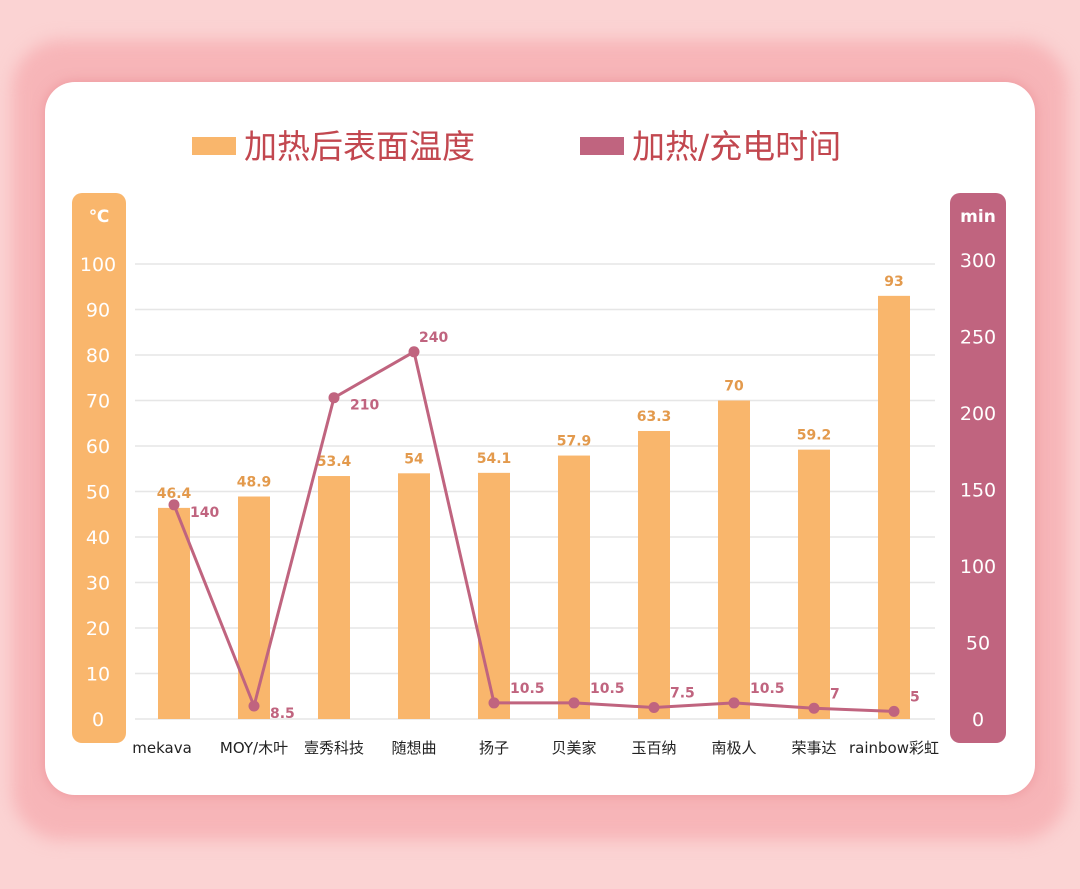 This screenshot has height=889, width=1080. Describe the element at coordinates (894, 748) in the screenshot. I see `category-label: rainbow彩虹` at that location.